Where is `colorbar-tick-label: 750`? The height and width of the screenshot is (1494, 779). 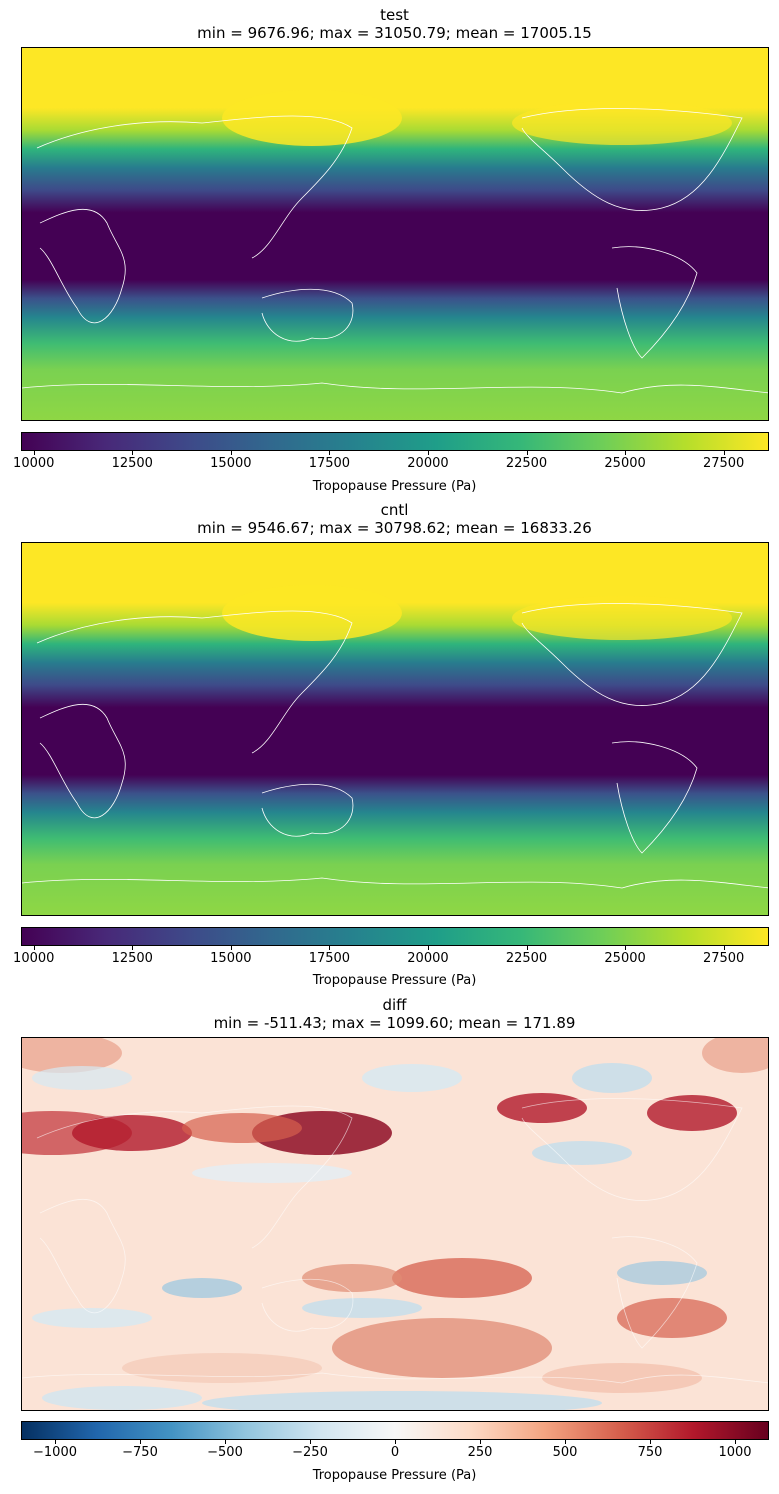 colorbar-tick-label: 750 is located at coordinates (650, 1452).